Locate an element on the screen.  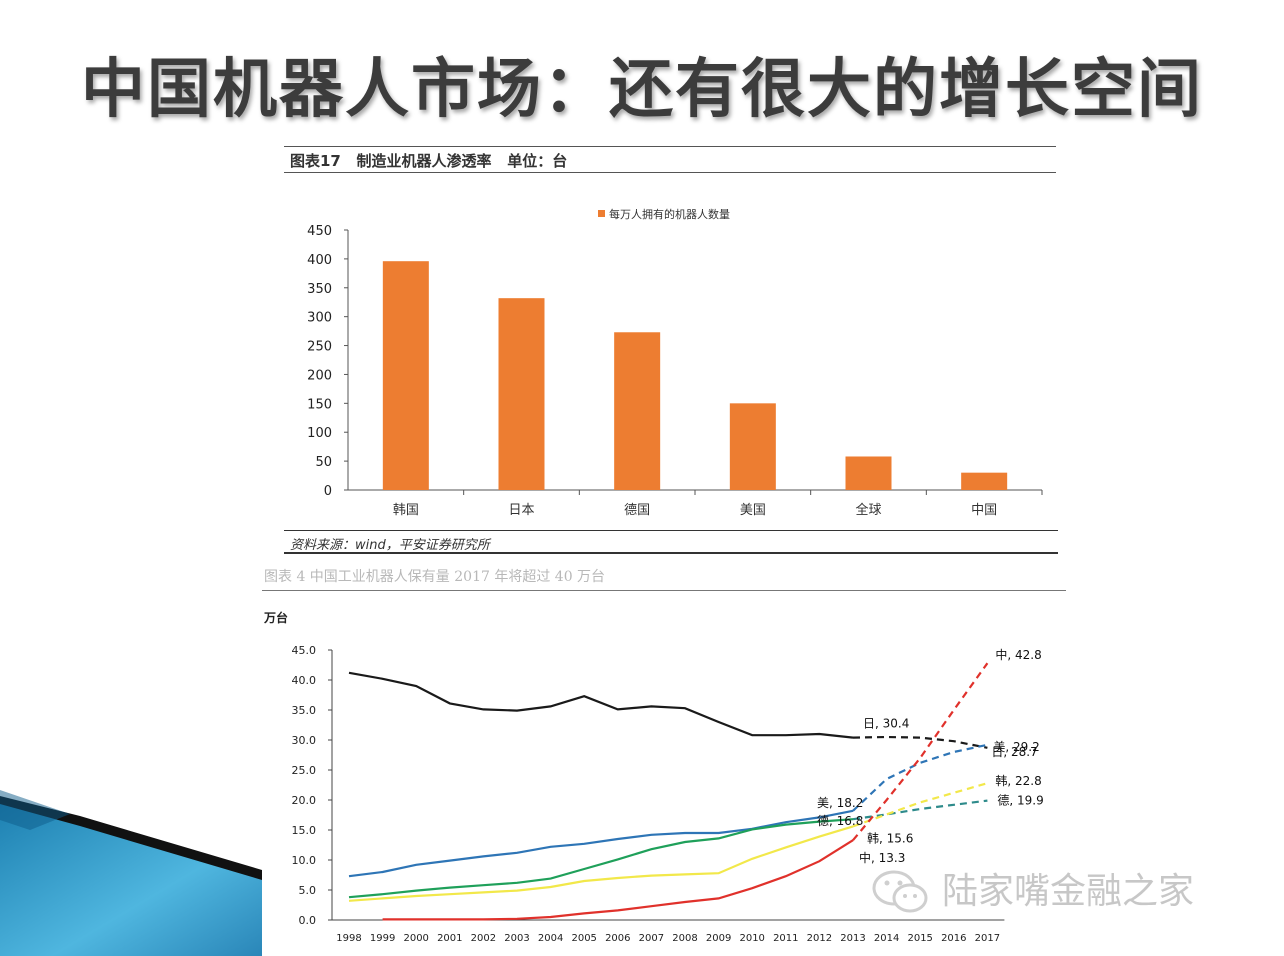
y-tick-label: 25.0 is located at coordinates (304, 770).